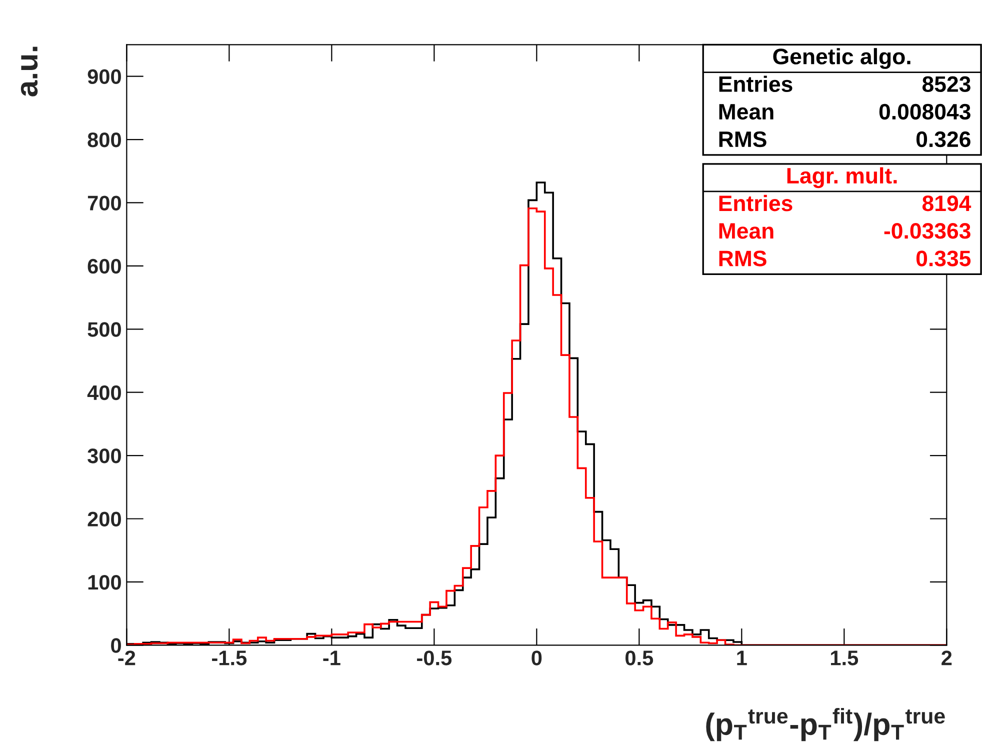 The width and height of the screenshot is (982, 745). Describe the element at coordinates (104, 203) in the screenshot. I see `y-tick-label: 700` at that location.